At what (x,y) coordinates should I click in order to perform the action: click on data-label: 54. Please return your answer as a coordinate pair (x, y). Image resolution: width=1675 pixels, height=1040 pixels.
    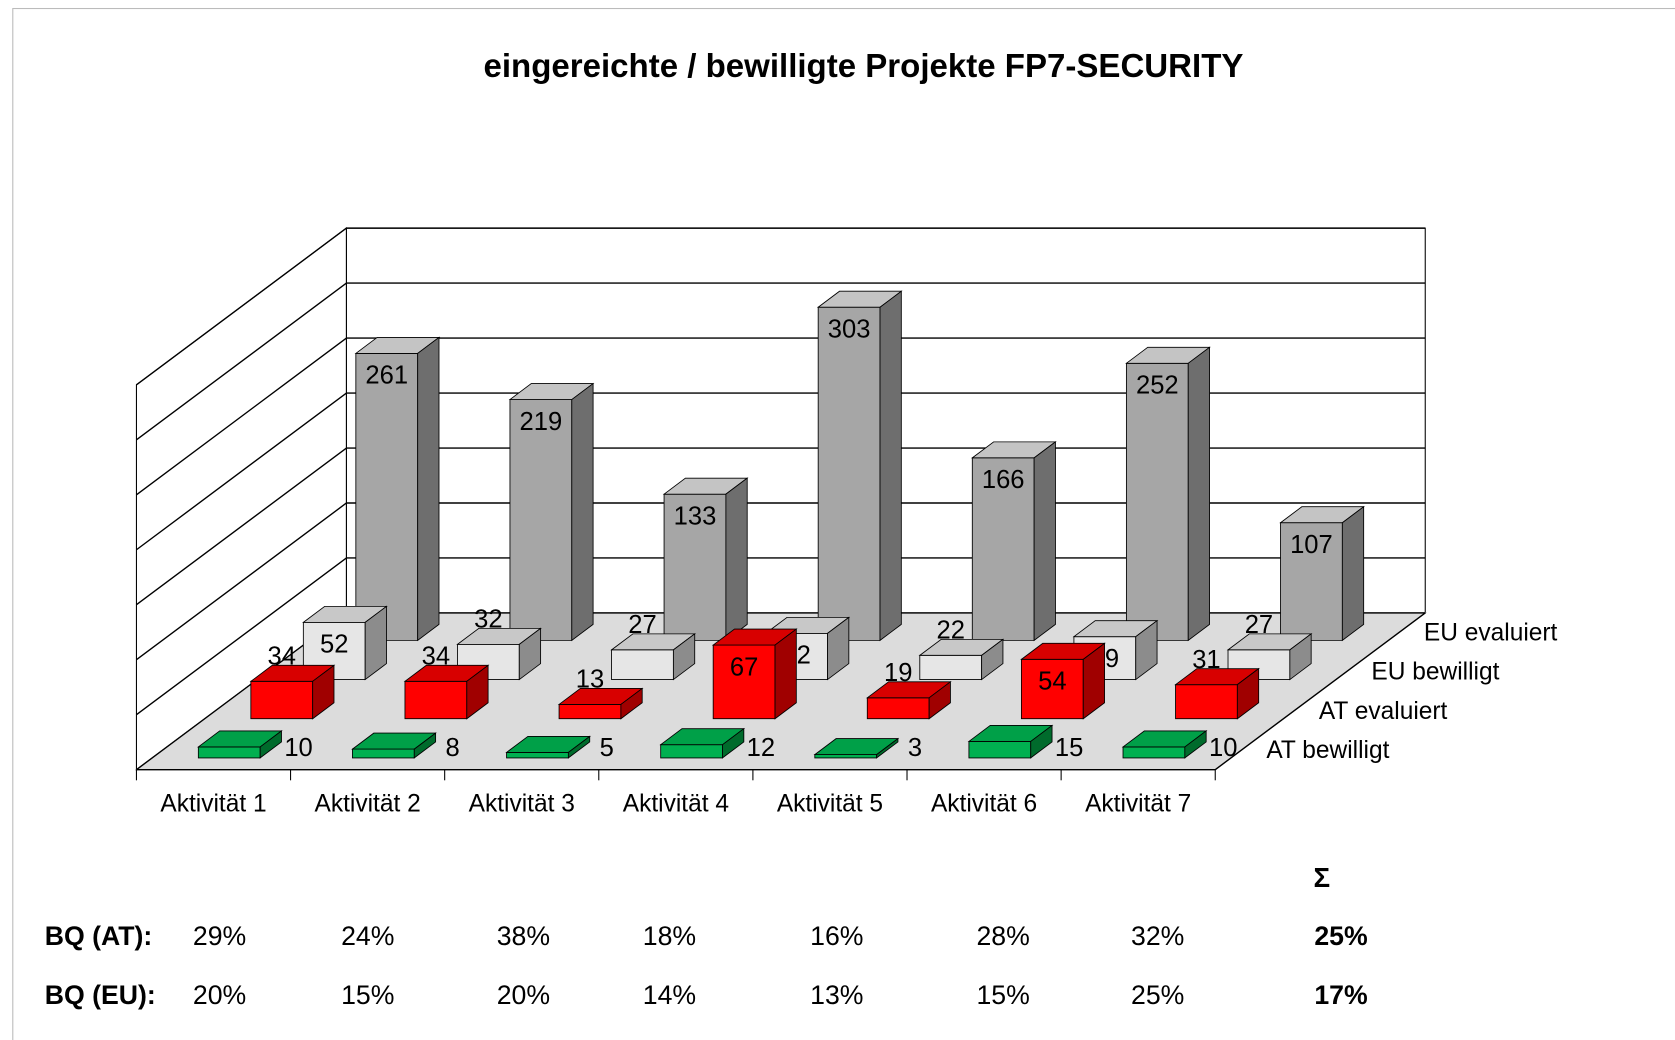
    Looking at the image, I should click on (1052, 682).